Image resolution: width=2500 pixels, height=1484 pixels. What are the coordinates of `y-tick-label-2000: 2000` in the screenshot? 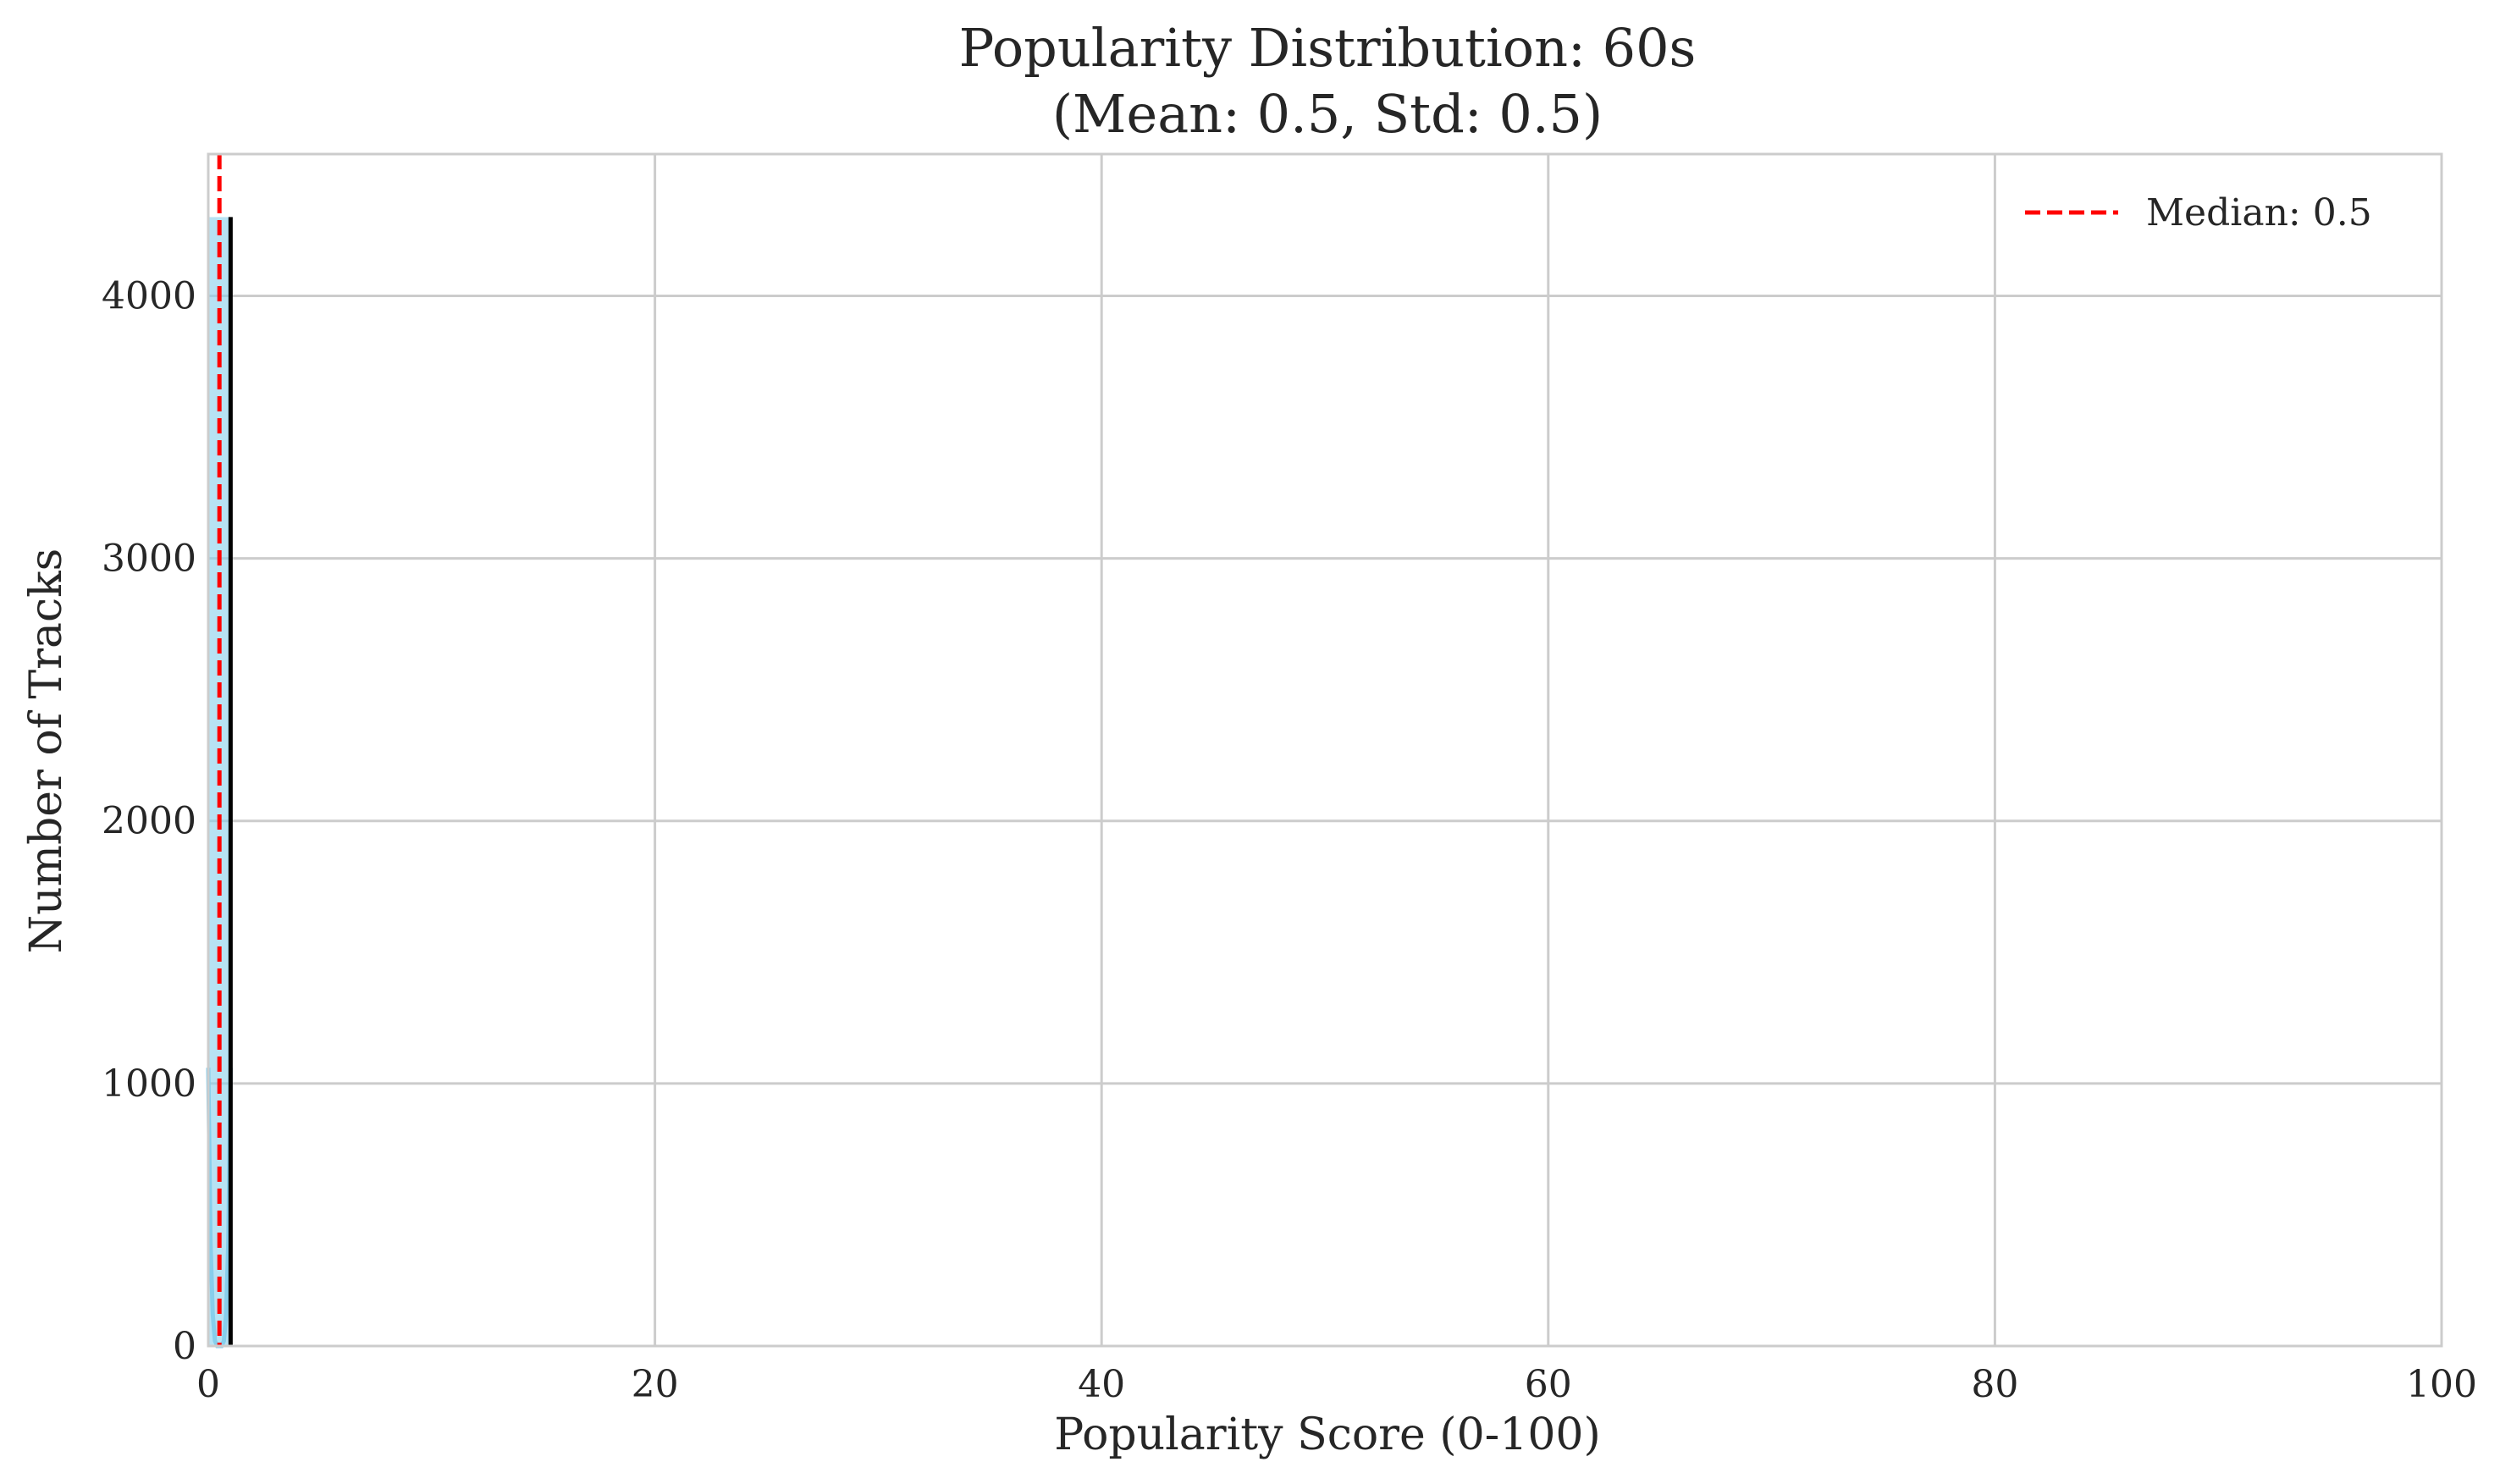 It's located at (149, 821).